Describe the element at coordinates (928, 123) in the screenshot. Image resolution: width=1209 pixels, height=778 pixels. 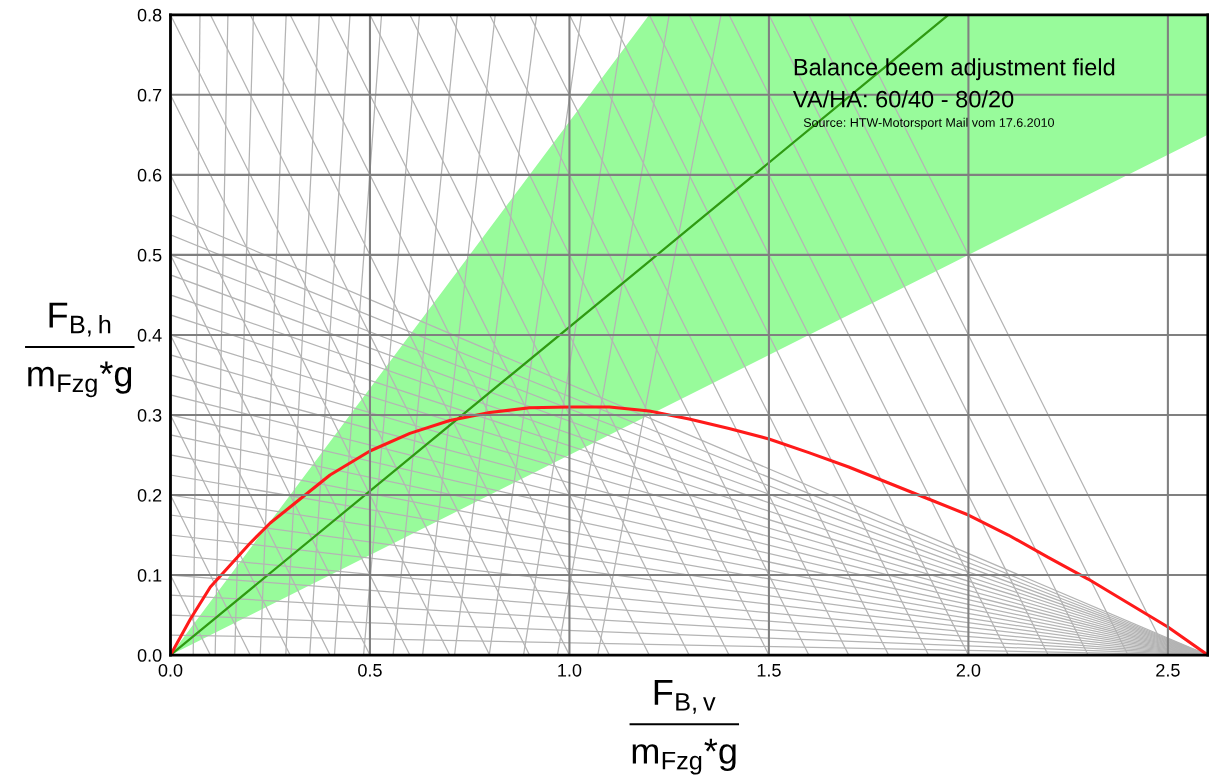
I see `annotation: Source: HTW-Motorsport Mail vom 17.6.2010` at that location.